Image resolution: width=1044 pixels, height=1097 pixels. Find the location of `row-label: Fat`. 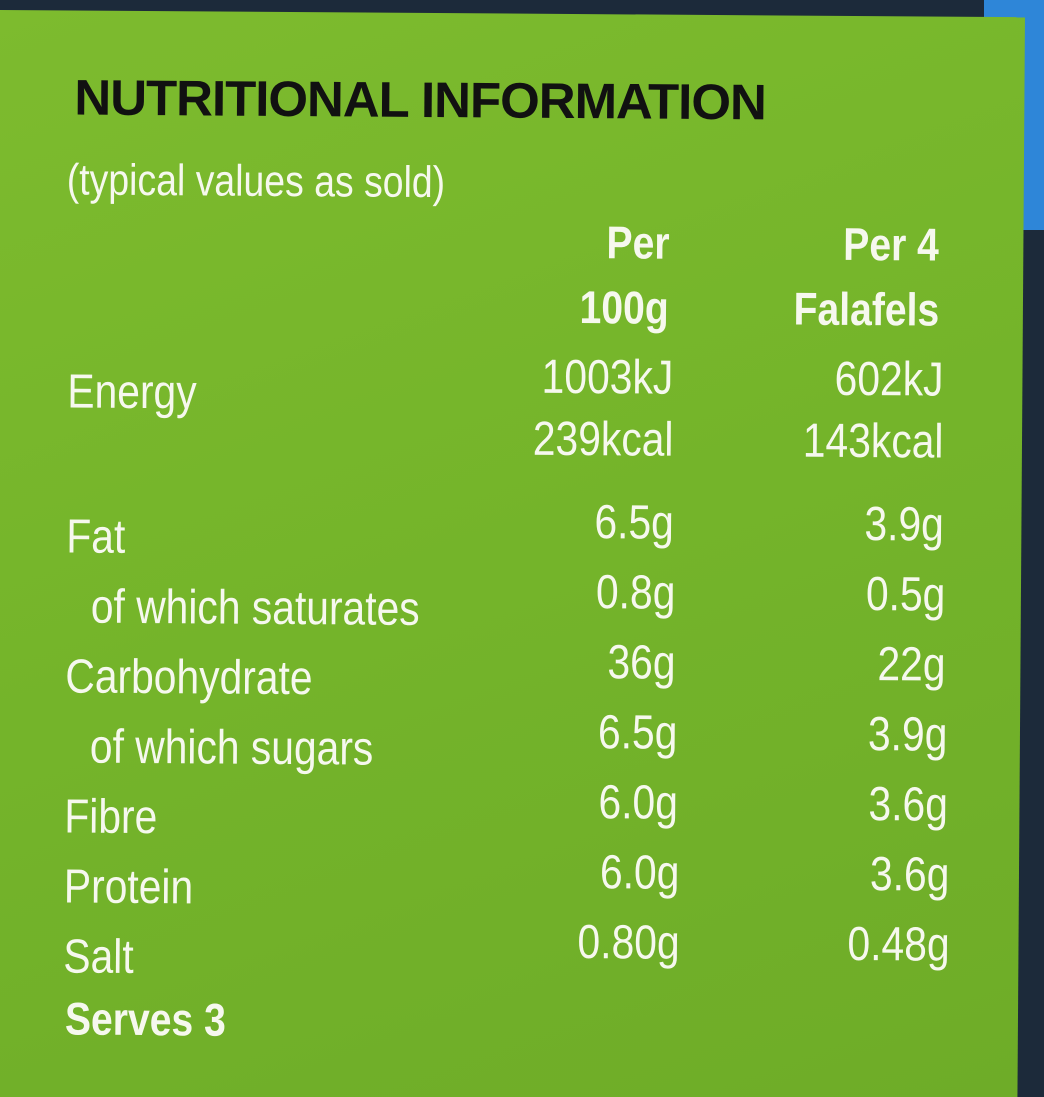

row-label: Fat is located at coordinates (96, 537).